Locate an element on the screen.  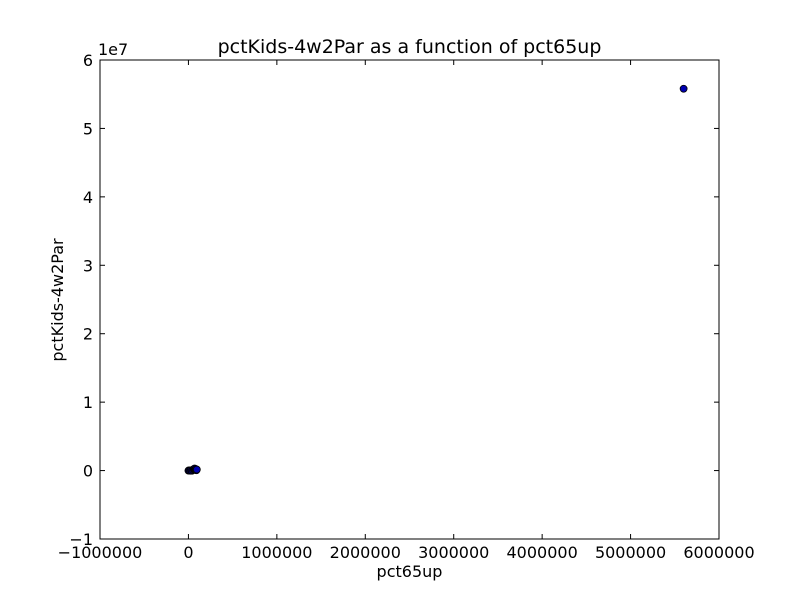
y-tick-label: 5 is located at coordinates (88, 128).